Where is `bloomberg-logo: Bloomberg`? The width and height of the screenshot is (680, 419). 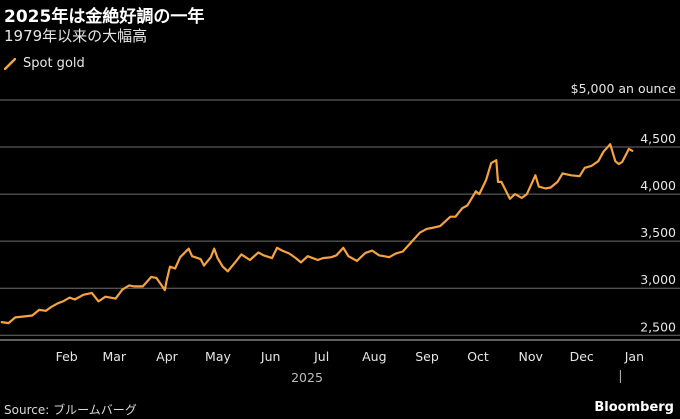 bloomberg-logo: Bloomberg is located at coordinates (634, 407).